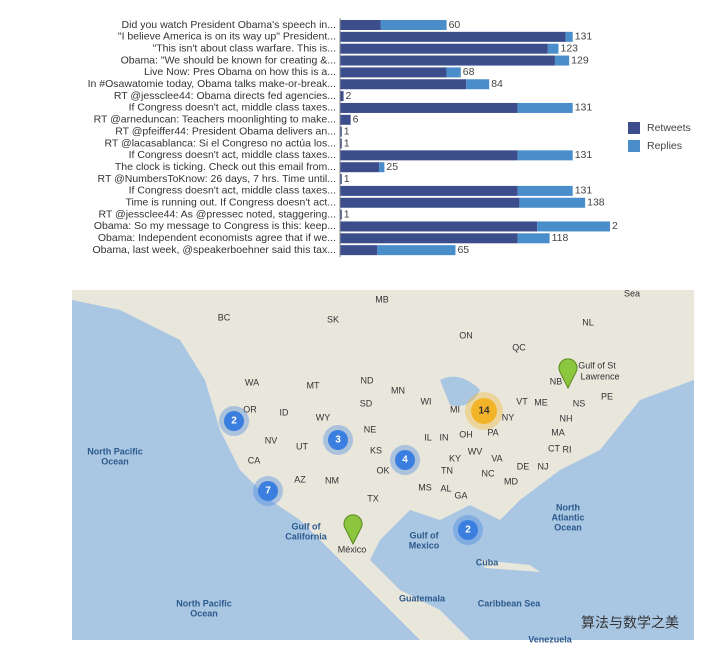  I want to click on map-place: Guatemala, so click(422, 598).